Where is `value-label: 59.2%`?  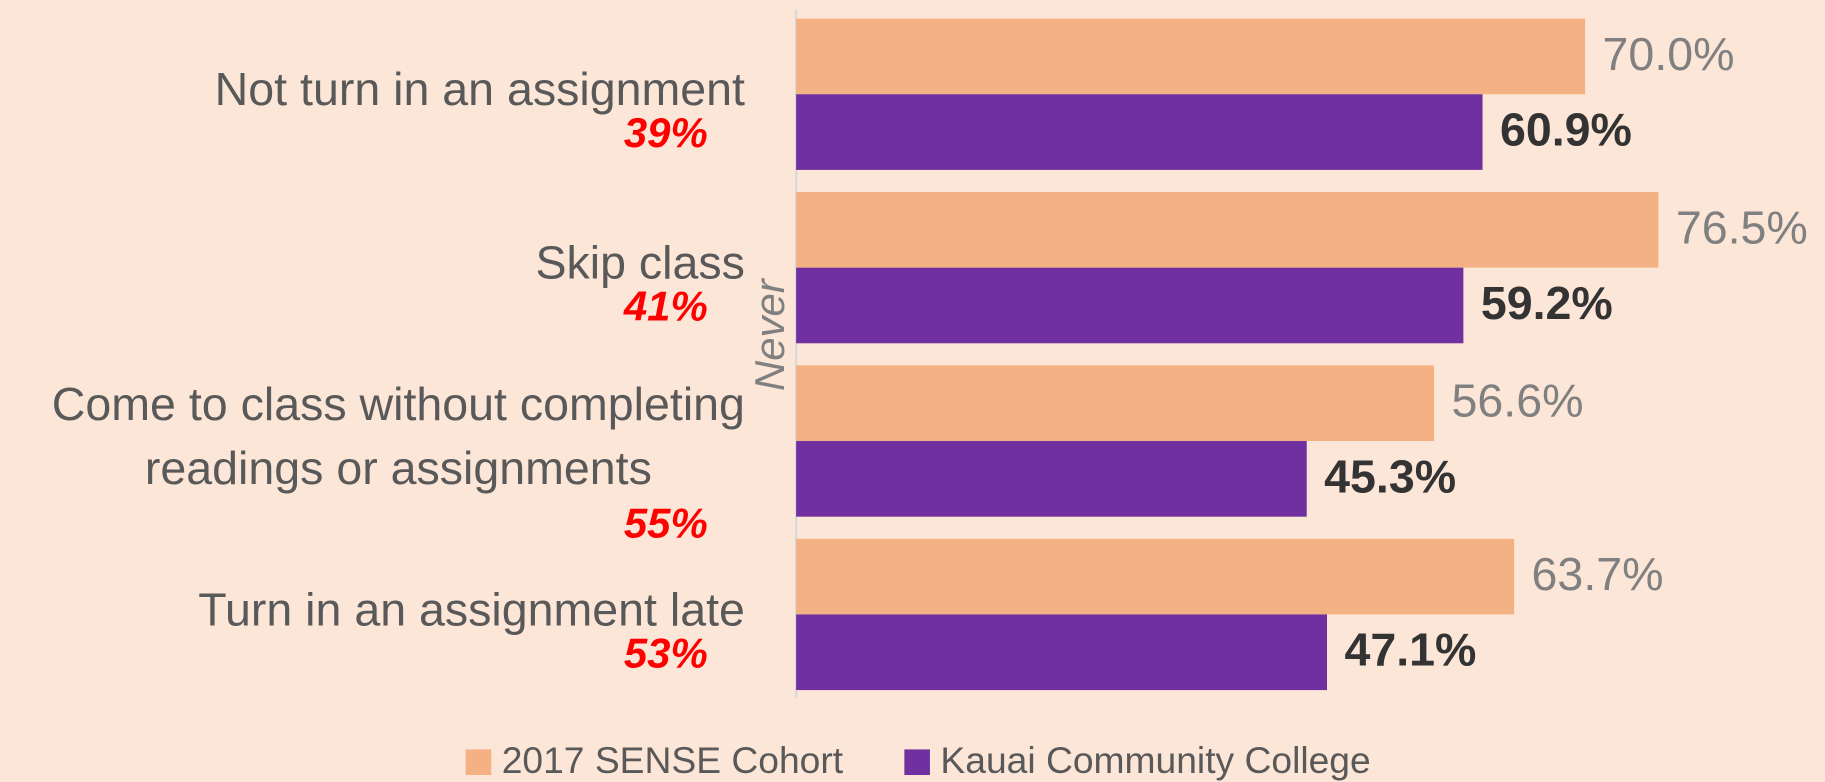 value-label: 59.2% is located at coordinates (1547, 303).